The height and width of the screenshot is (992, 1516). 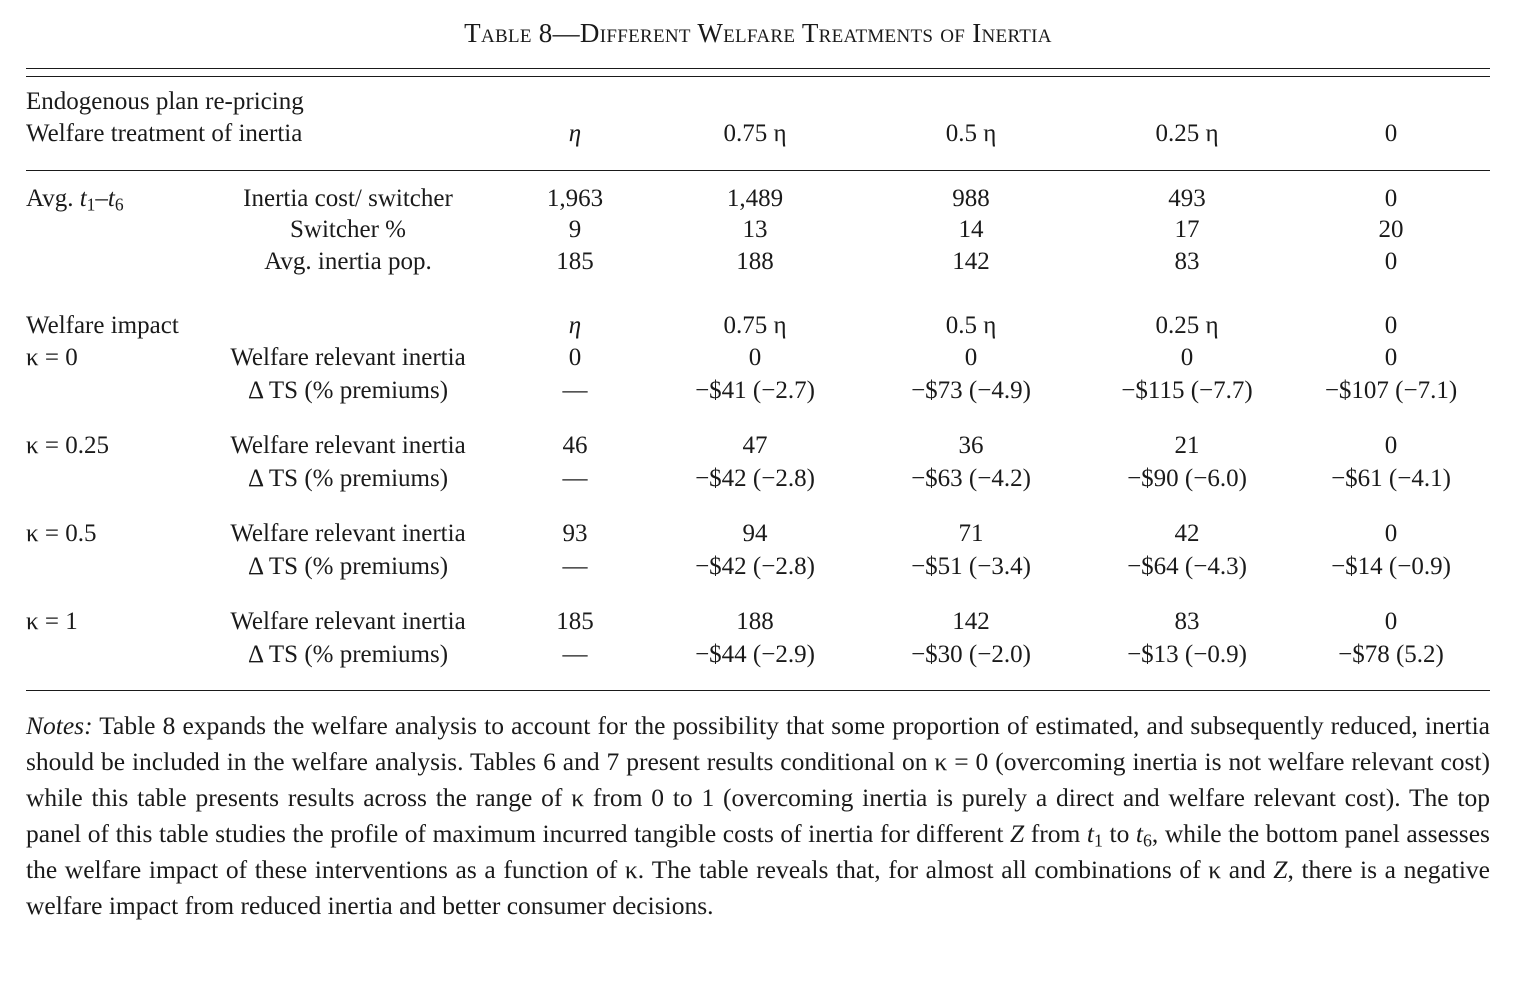 What do you see at coordinates (971, 533) in the screenshot?
I see `table-cell: 71` at bounding box center [971, 533].